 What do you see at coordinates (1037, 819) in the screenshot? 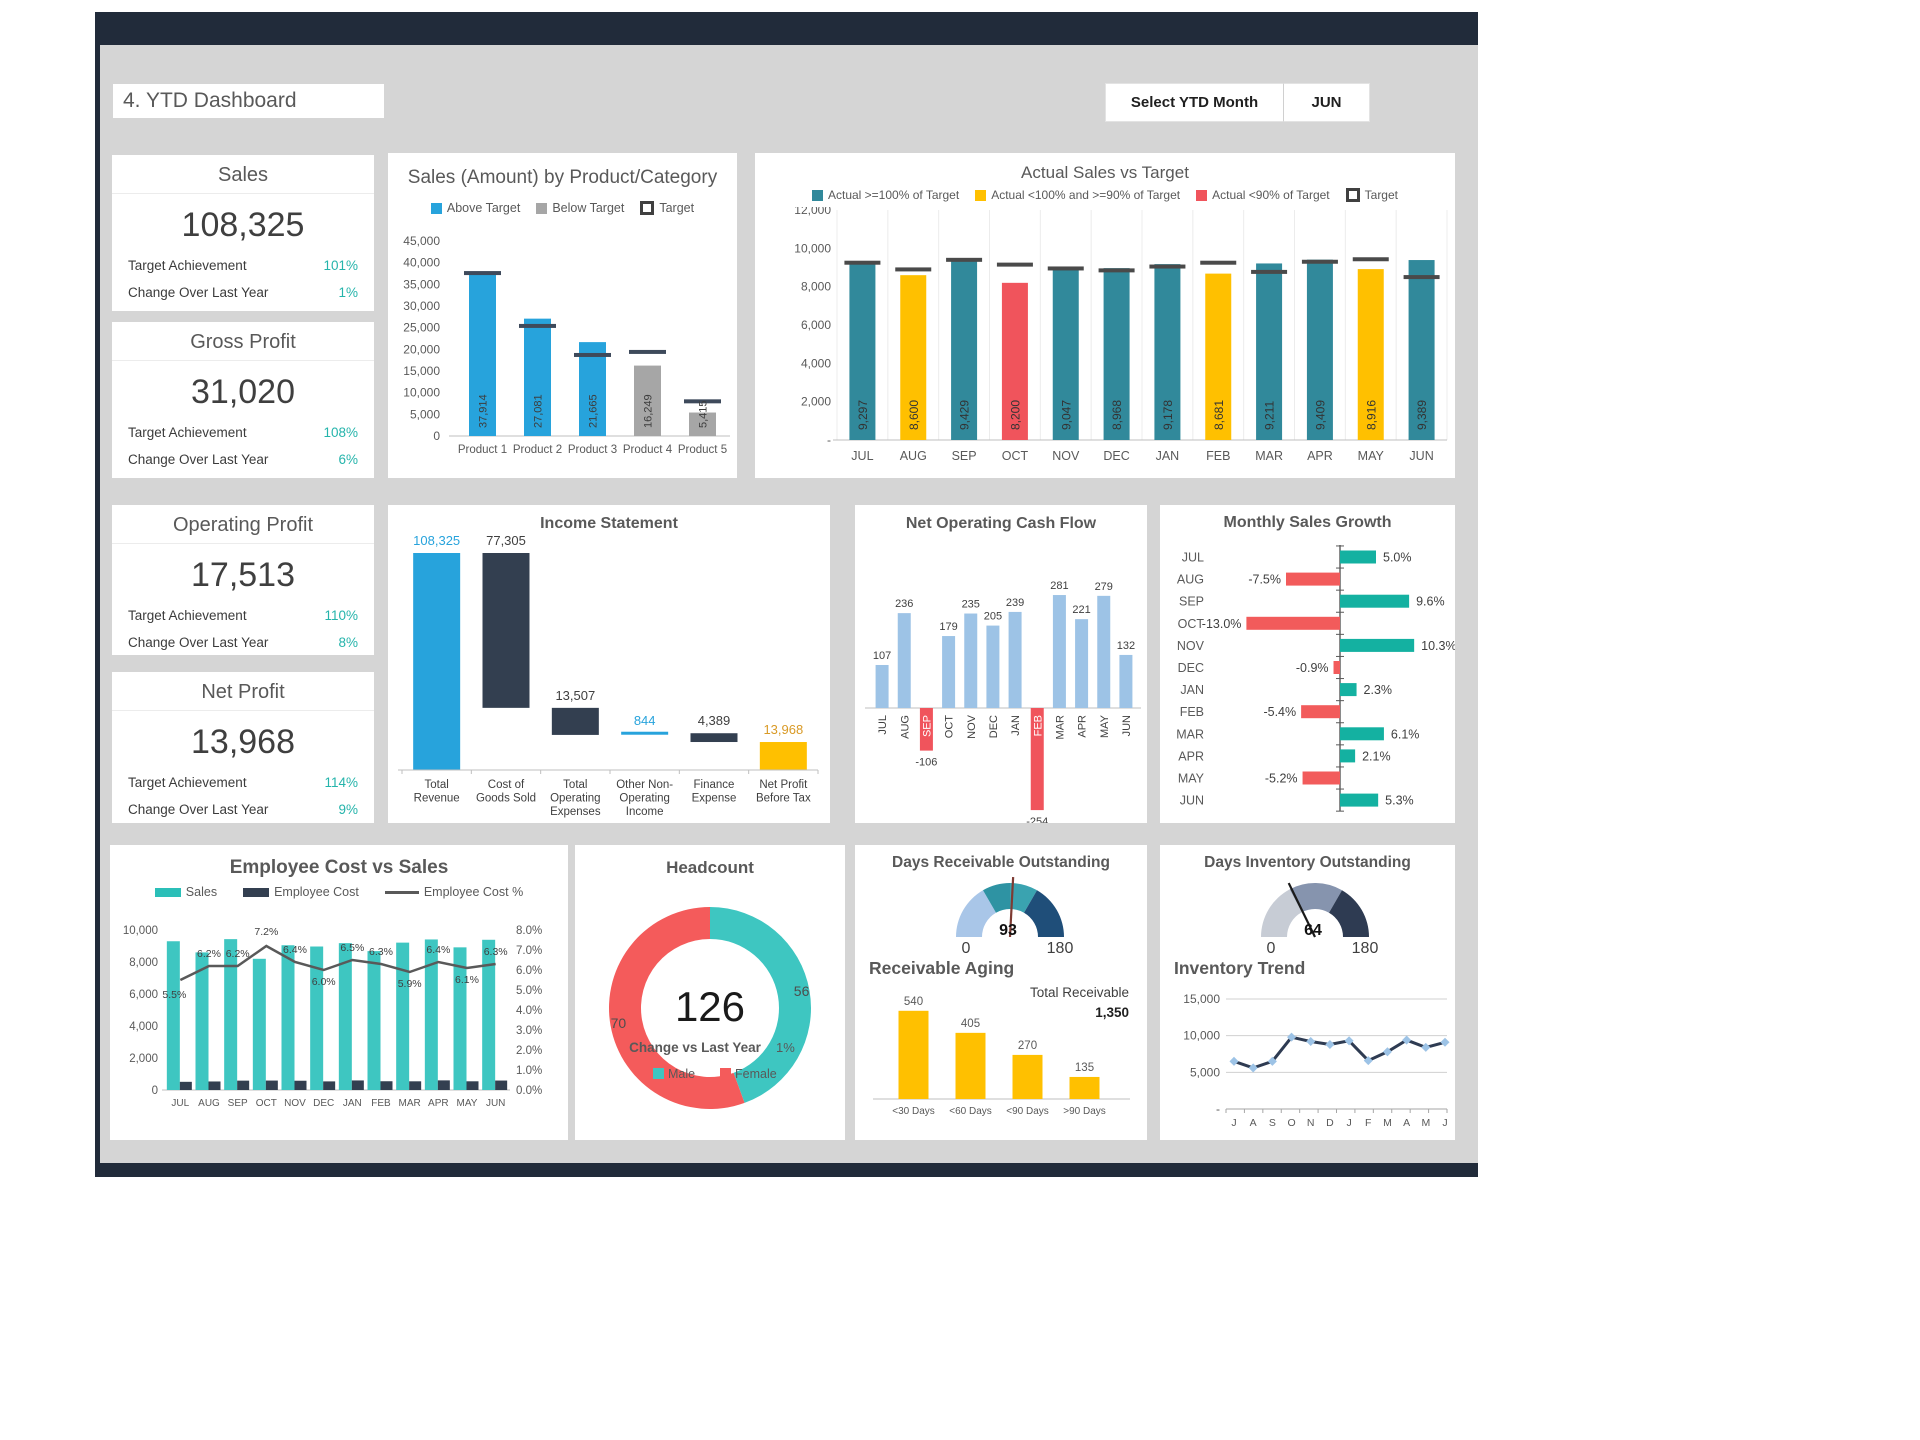
I see `bar-value-label: -254` at bounding box center [1037, 819].